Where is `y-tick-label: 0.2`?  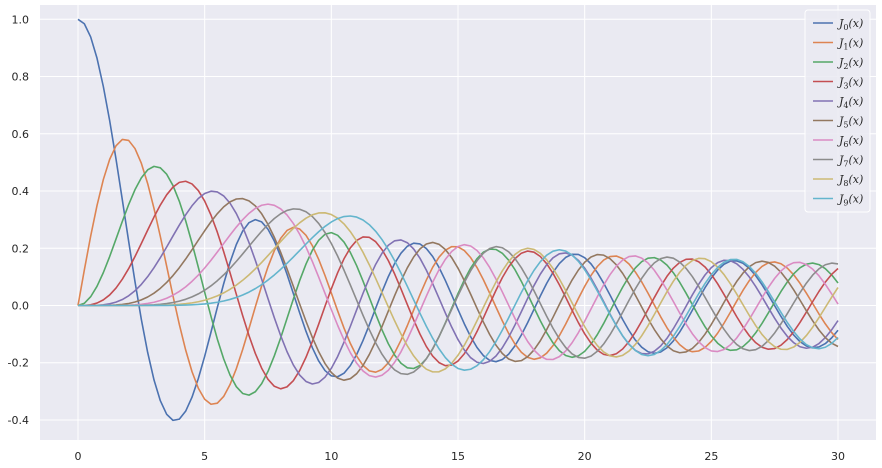 y-tick-label: 0.2 is located at coordinates (21, 248).